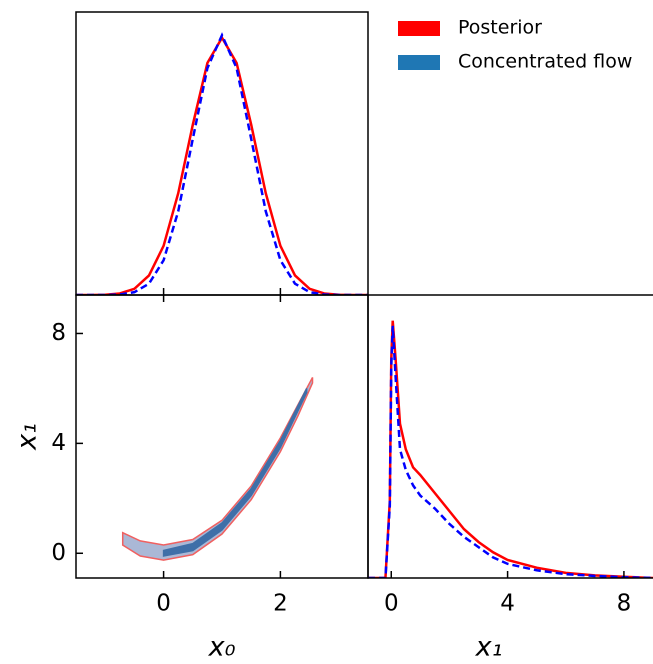  What do you see at coordinates (27, 437) in the screenshot?
I see `y-axis-label: x₁` at bounding box center [27, 437].